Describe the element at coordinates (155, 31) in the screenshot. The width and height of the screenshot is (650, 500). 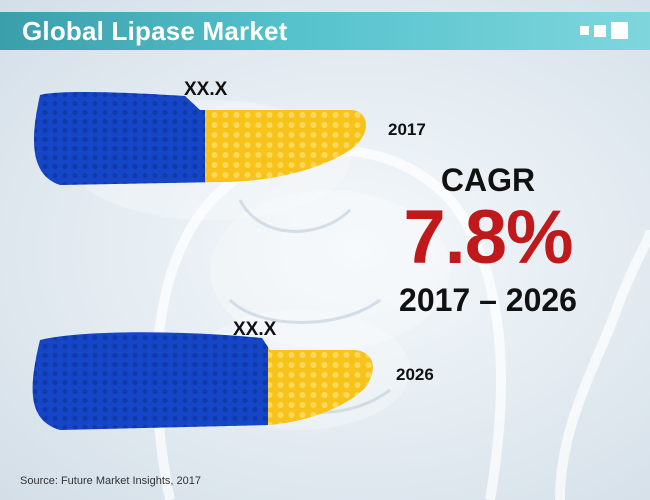
I see `chart-title: Global Lipase Market` at that location.